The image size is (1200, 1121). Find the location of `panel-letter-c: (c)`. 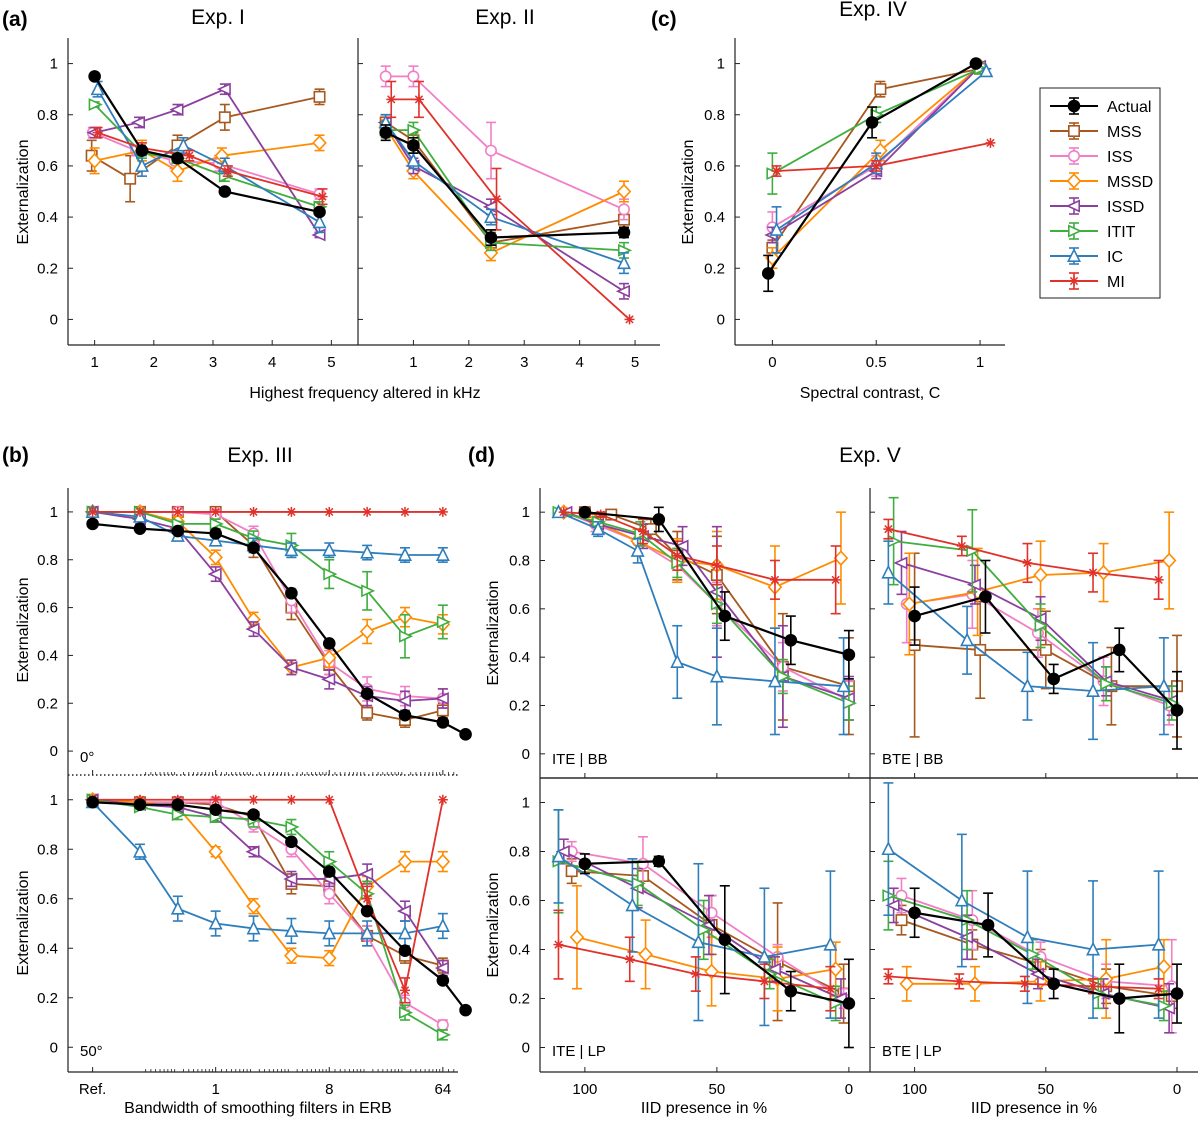

panel-letter-c: (c) is located at coordinates (664, 19).